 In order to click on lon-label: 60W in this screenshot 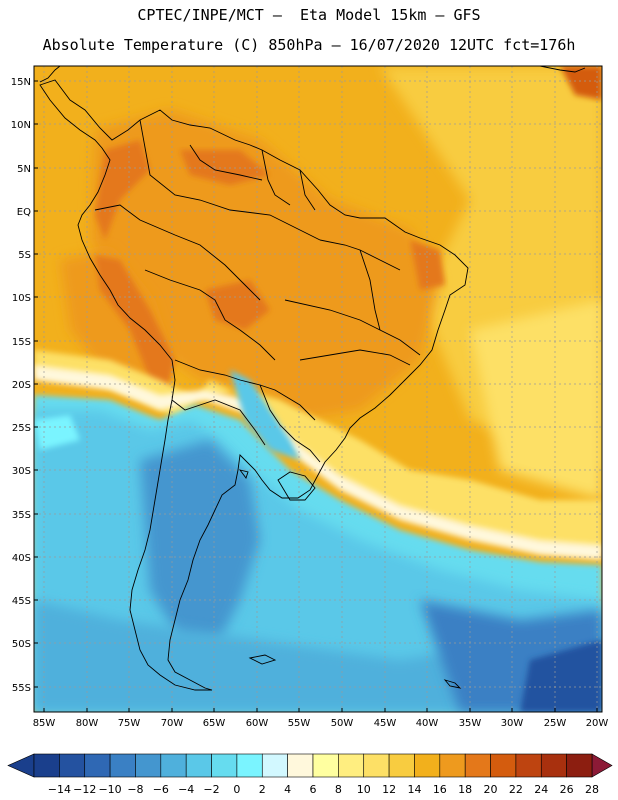, I will do `click(257, 723)`.